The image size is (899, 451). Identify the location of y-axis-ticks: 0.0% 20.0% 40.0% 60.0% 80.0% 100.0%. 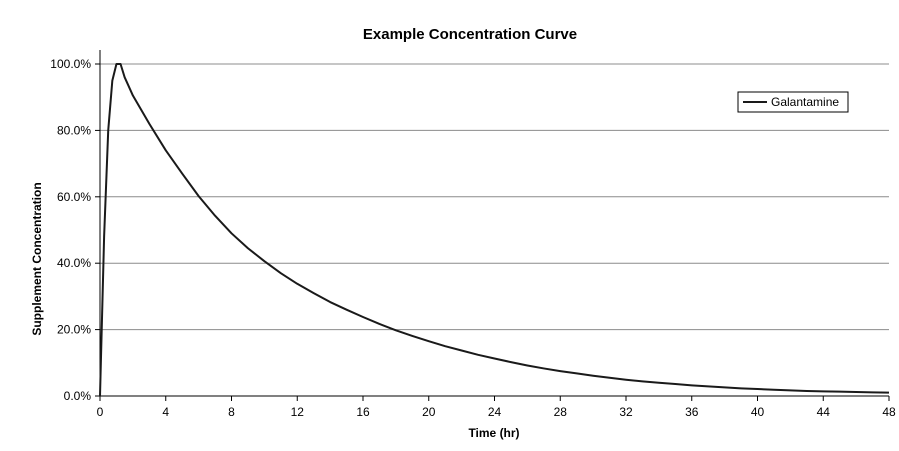
(75, 230).